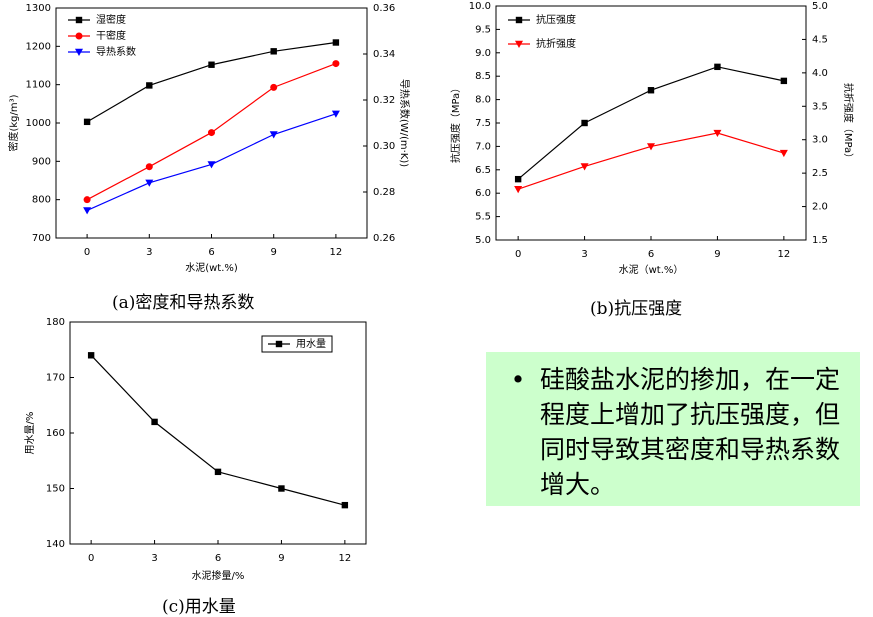 The image size is (873, 617). What do you see at coordinates (483, 123) in the screenshot?
I see `y-tick-label: 7.5` at bounding box center [483, 123].